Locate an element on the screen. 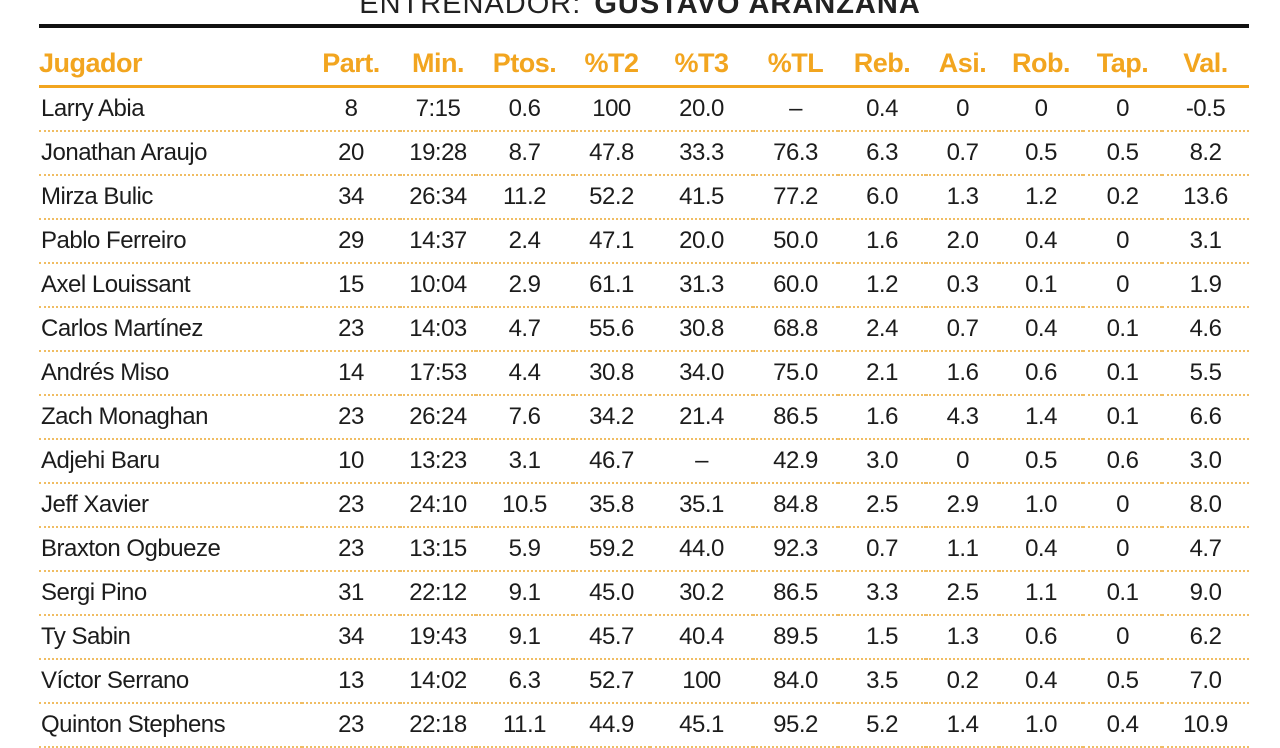  player-name-cell: Andrés Miso is located at coordinates (170, 373).